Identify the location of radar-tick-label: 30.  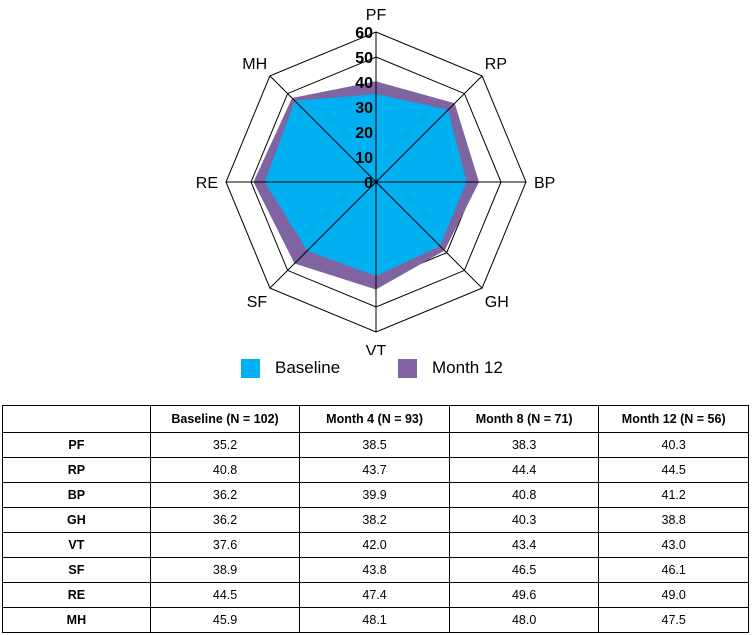
(364, 108).